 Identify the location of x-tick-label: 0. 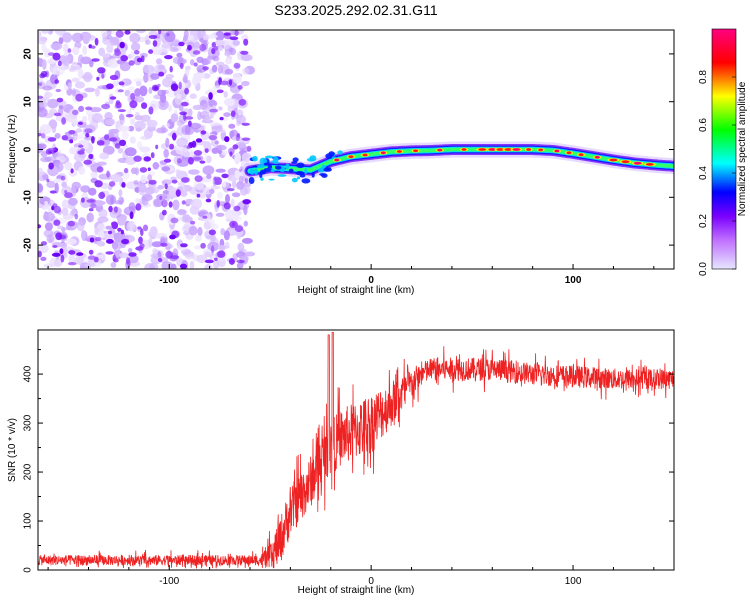
(371, 280).